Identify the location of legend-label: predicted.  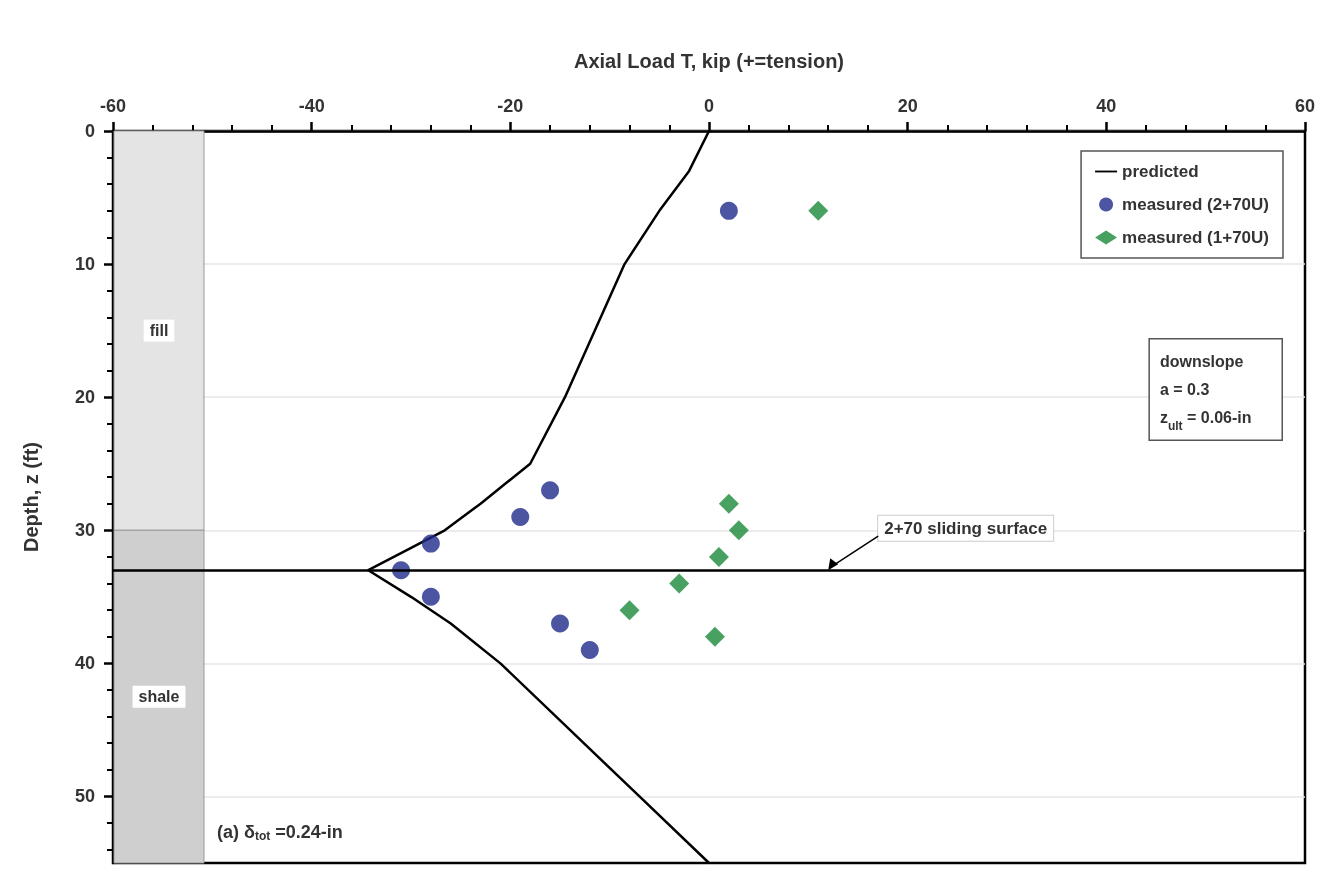
(1160, 171).